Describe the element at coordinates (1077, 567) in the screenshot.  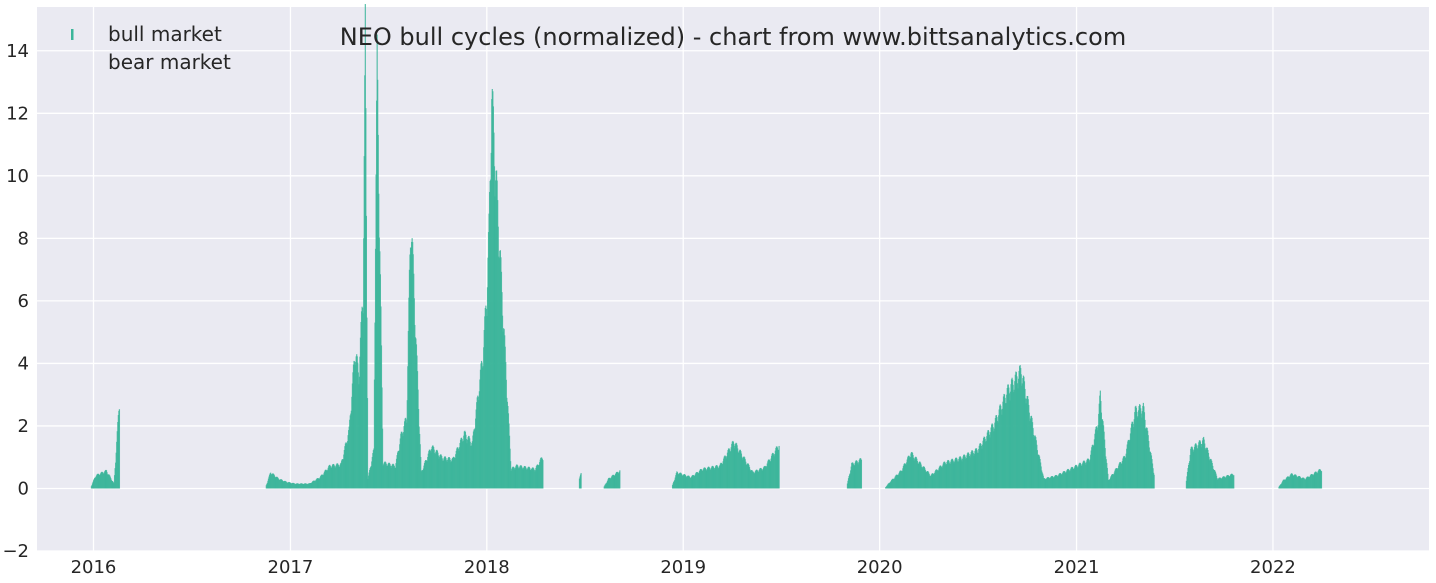
I see `x-tick-label: 2021` at that location.